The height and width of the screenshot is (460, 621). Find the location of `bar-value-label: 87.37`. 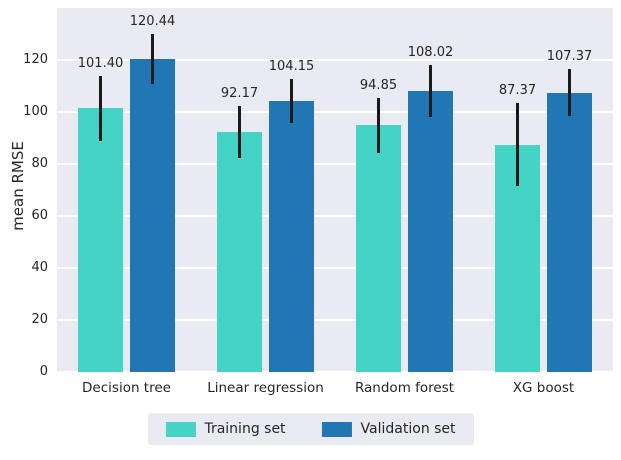

bar-value-label: 87.37 is located at coordinates (517, 91).